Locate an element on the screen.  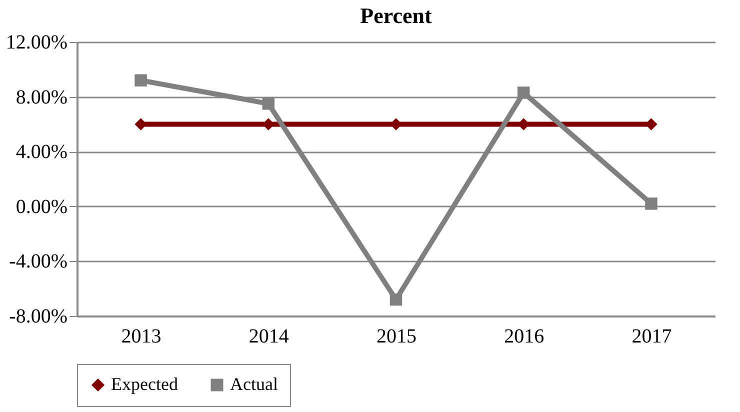
y-tick-label: 8.00% is located at coordinates (42, 97).